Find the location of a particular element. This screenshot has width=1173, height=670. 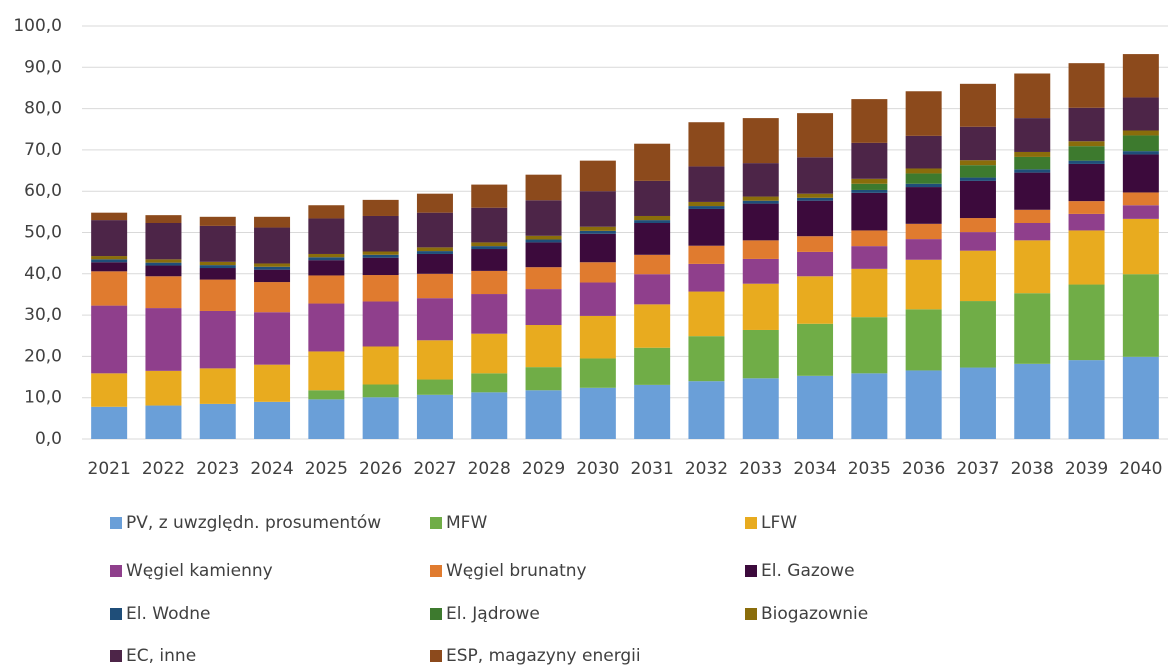

legend-label: ESP, magazyny energii is located at coordinates (543, 656).